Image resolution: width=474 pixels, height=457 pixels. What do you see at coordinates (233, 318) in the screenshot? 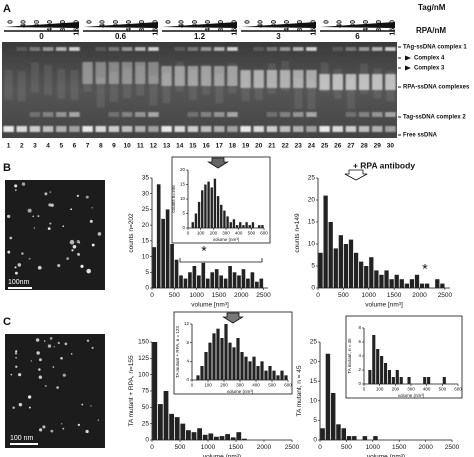
I see `block-arrow` at bounding box center [233, 318].